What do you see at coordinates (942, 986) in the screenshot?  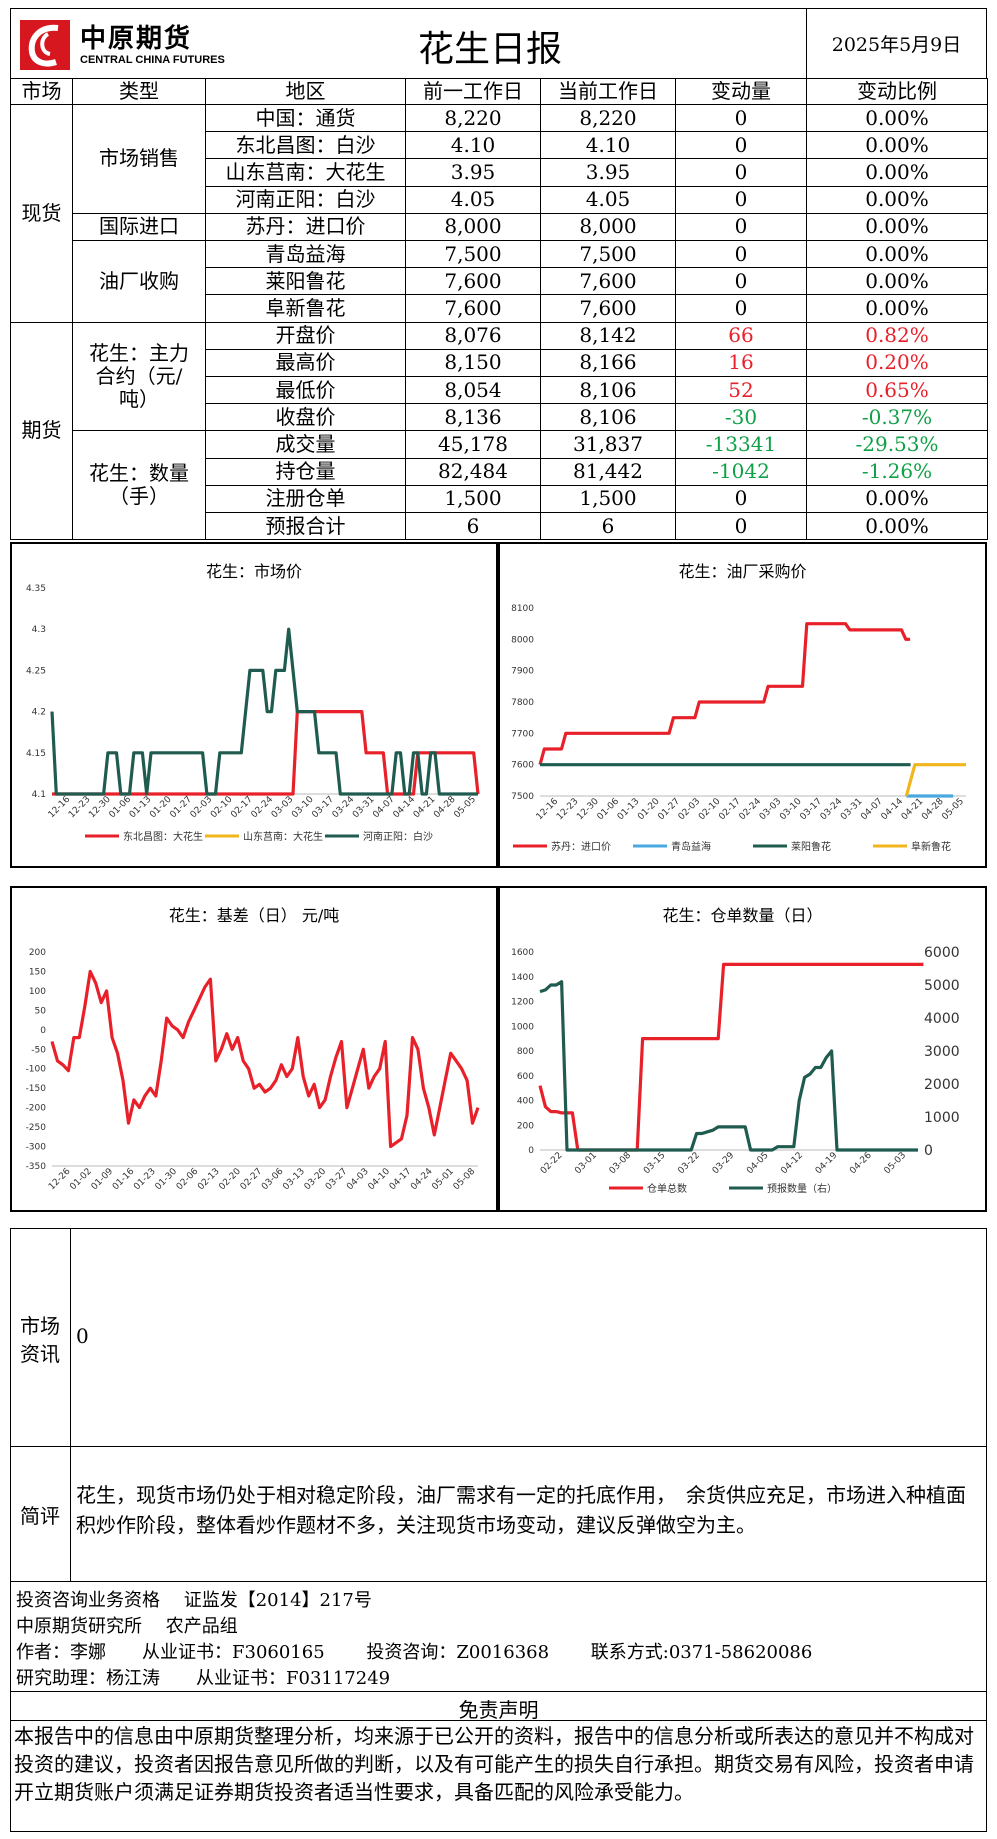 I see `y2-tick-label: 5000` at bounding box center [942, 986].